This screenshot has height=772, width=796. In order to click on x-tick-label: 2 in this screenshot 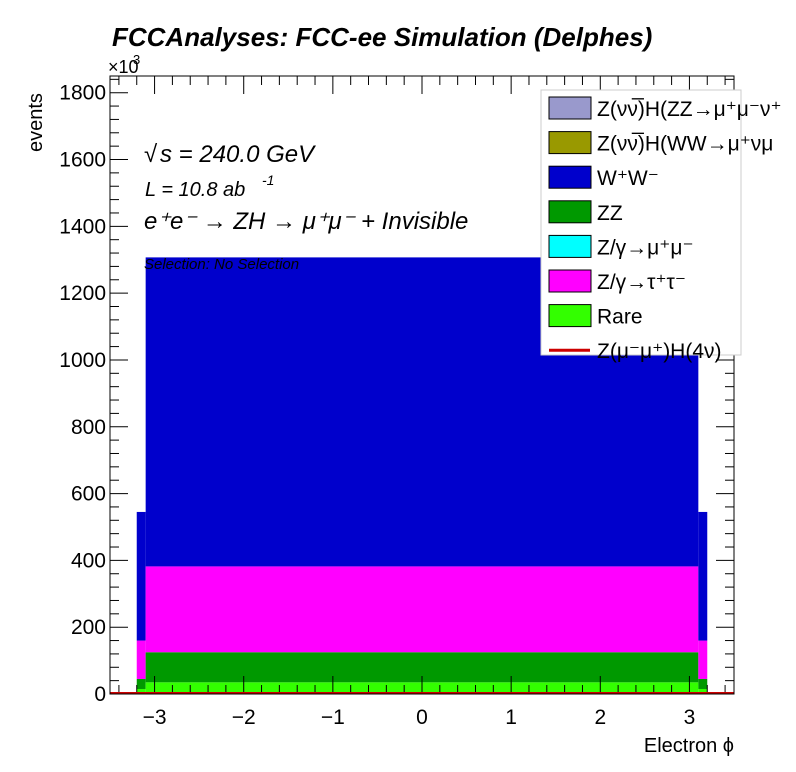, I will do `click(600, 717)`.